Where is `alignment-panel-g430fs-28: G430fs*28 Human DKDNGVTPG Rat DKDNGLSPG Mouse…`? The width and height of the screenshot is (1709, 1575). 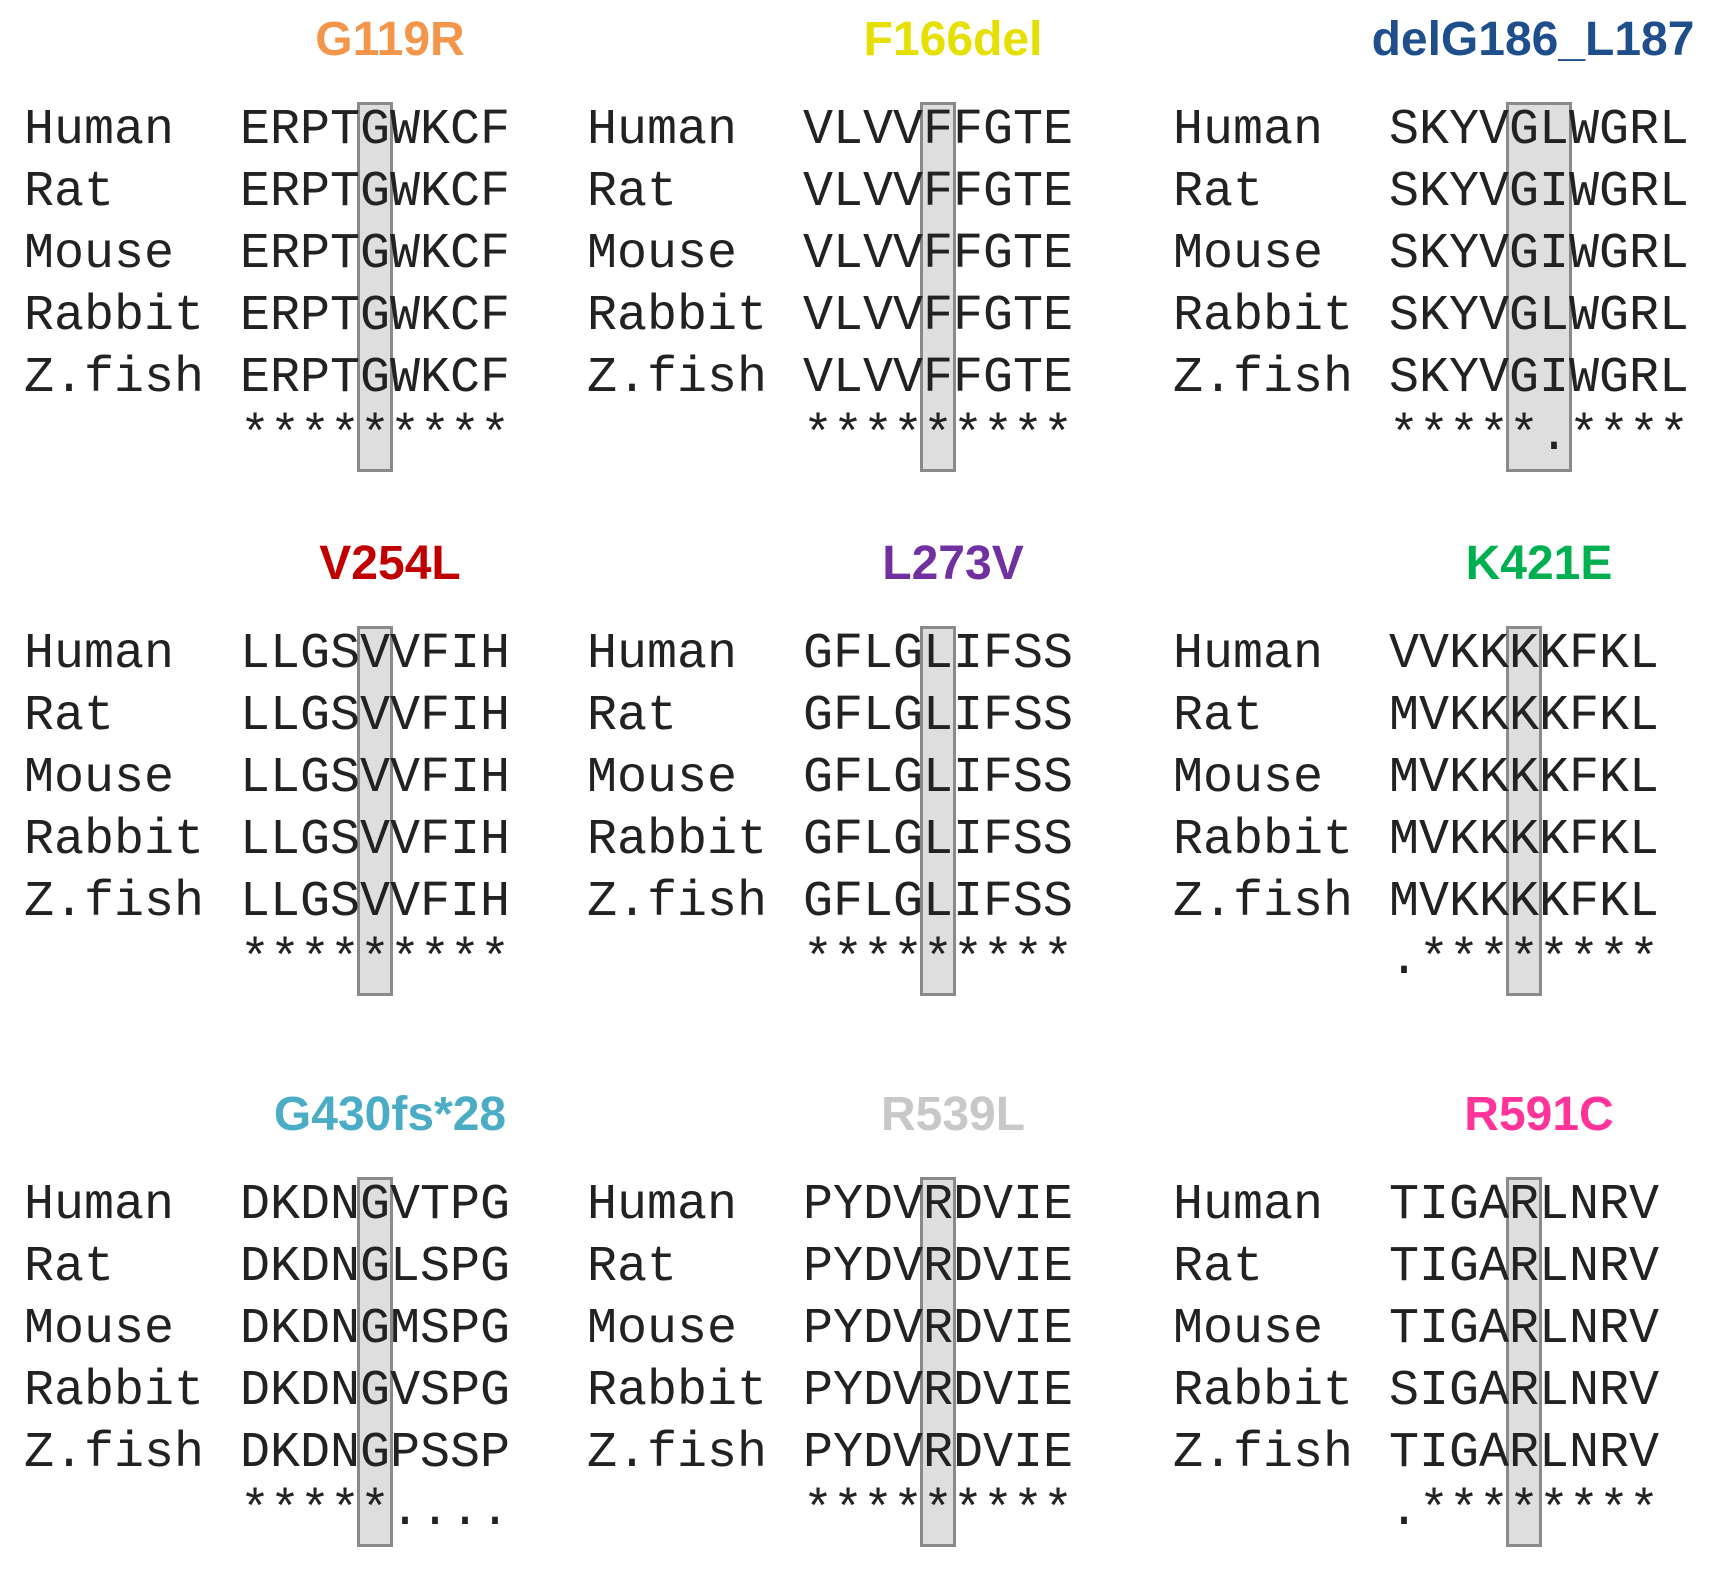 alignment-panel-g430fs-28: G430fs*28 Human DKDNGVTPG Rat DKDNGLSPG Mouse… is located at coordinates (304, 1325).